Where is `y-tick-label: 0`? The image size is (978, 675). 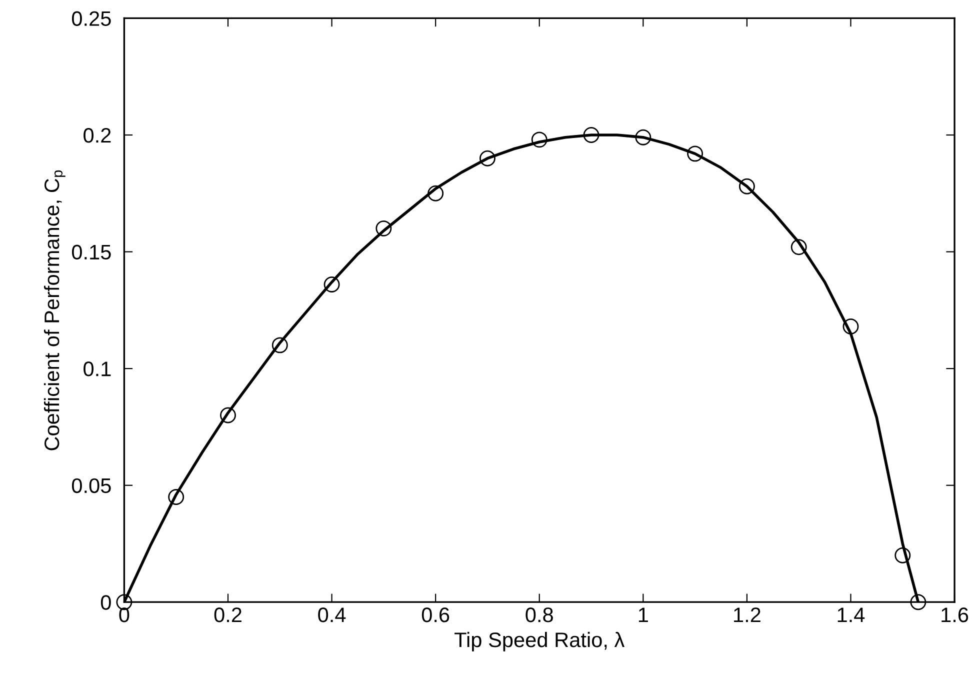 y-tick-label: 0 is located at coordinates (105, 602).